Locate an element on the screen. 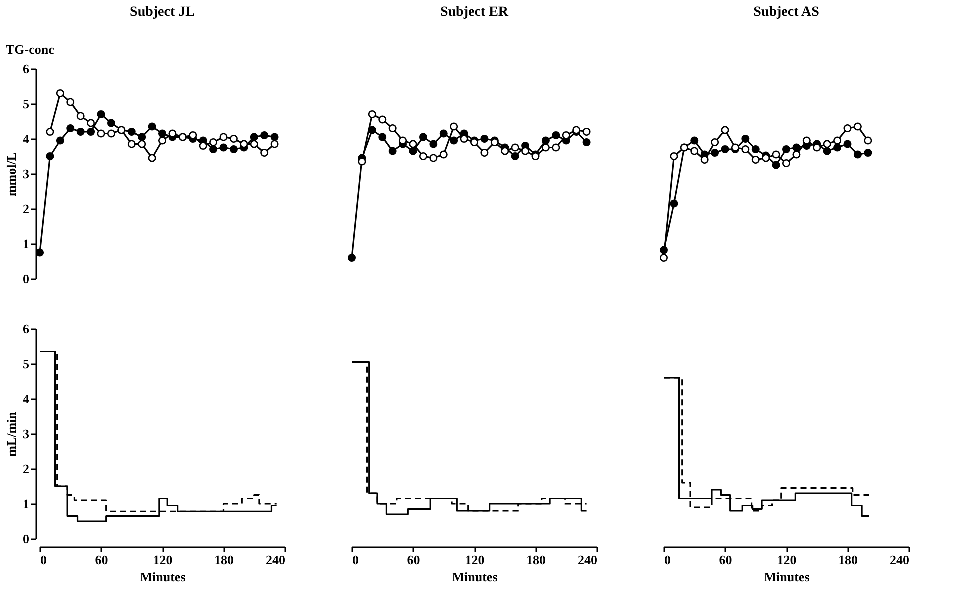 This screenshot has width=969, height=609. y-axis-title: mL/min is located at coordinates (11, 434).